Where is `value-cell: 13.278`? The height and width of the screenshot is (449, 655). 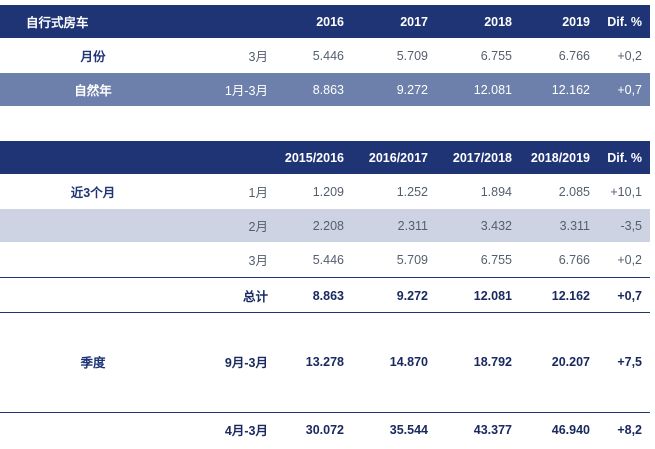
value-cell: 13.278 is located at coordinates (324, 361).